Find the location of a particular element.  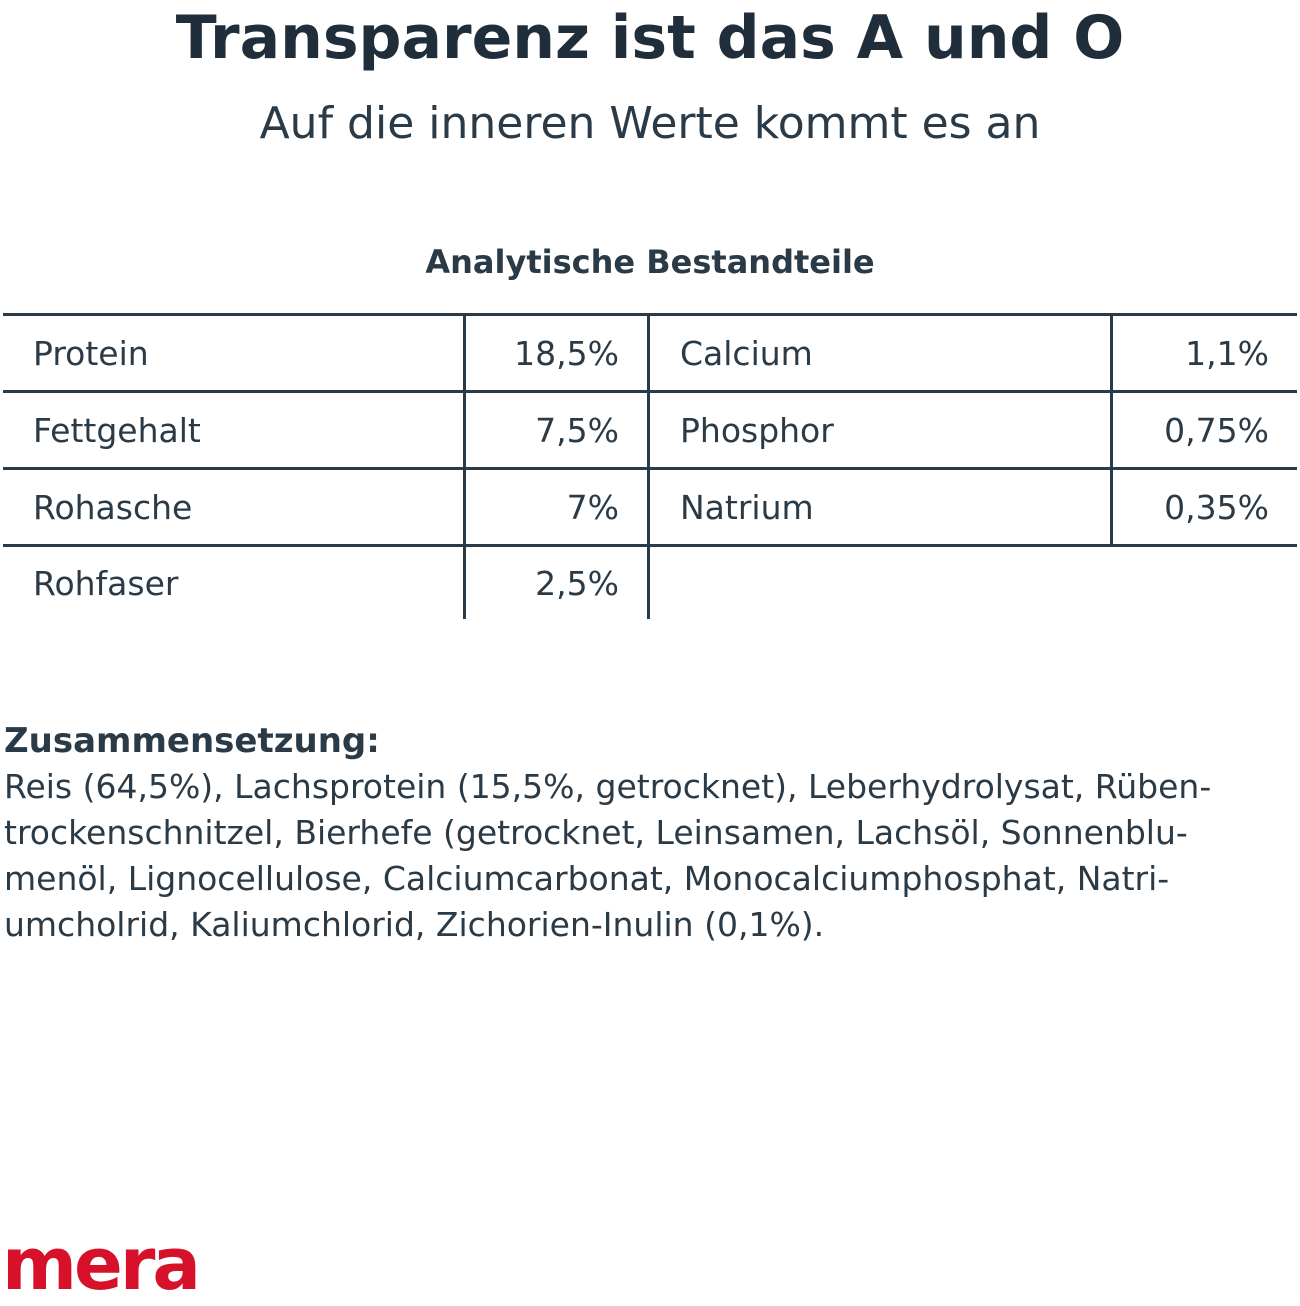

nutrient-label: Rohasche is located at coordinates (234, 507).